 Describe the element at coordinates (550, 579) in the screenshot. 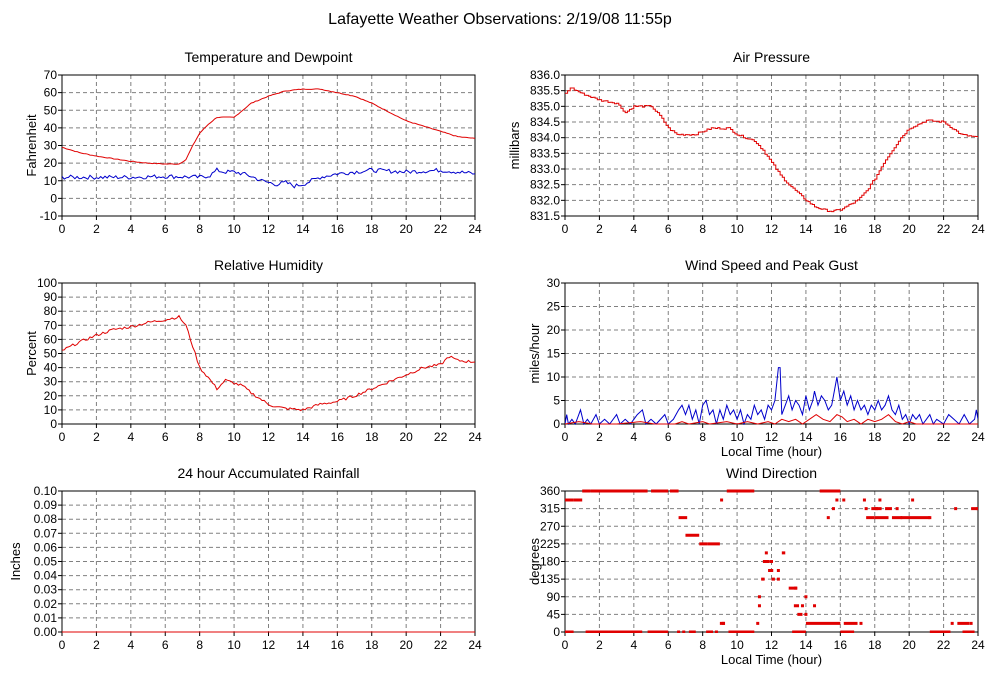

I see `y-tick-label: 135` at that location.